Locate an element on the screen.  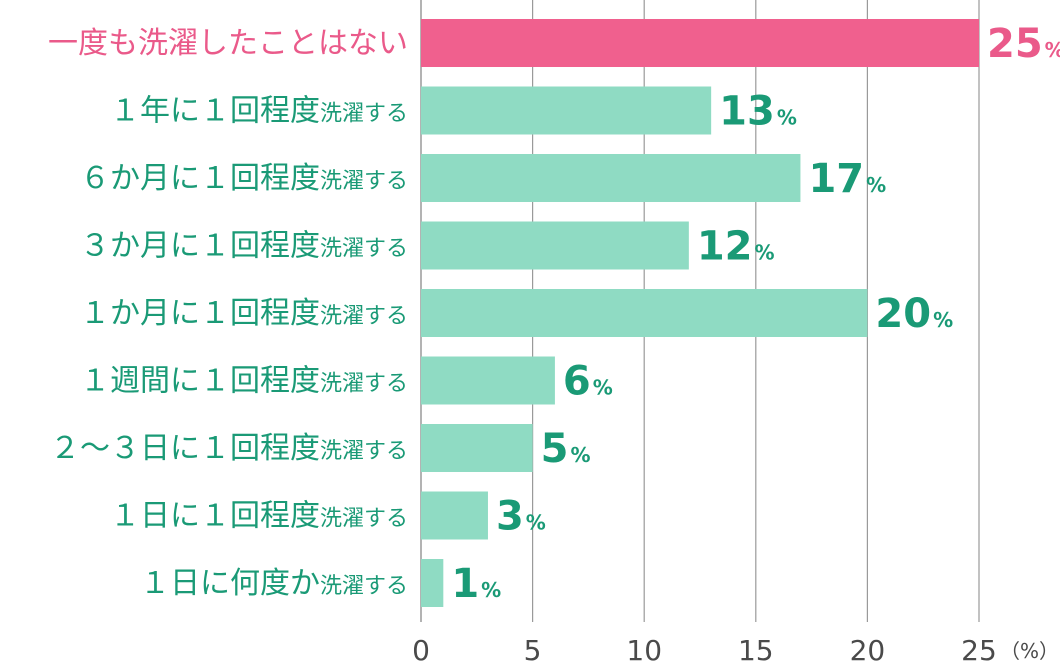
x-tick-layer: 0 5 10 15 20 25 （%） is located at coordinates (735, 650).